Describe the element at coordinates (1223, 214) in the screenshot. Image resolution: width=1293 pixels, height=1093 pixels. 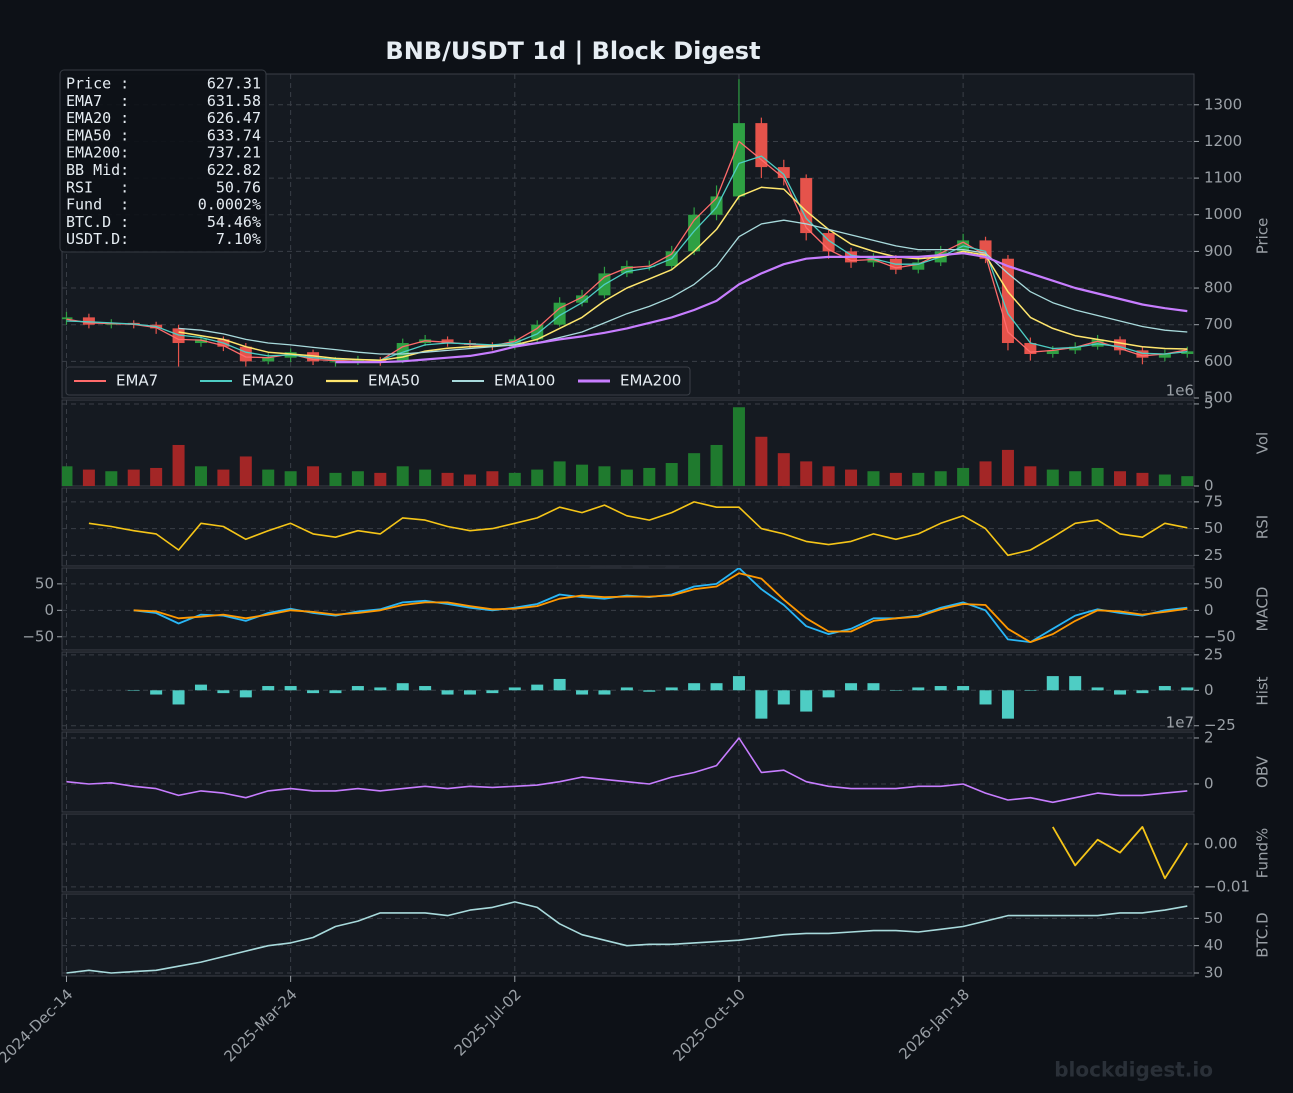
I see `y-tick-label: 1000` at that location.